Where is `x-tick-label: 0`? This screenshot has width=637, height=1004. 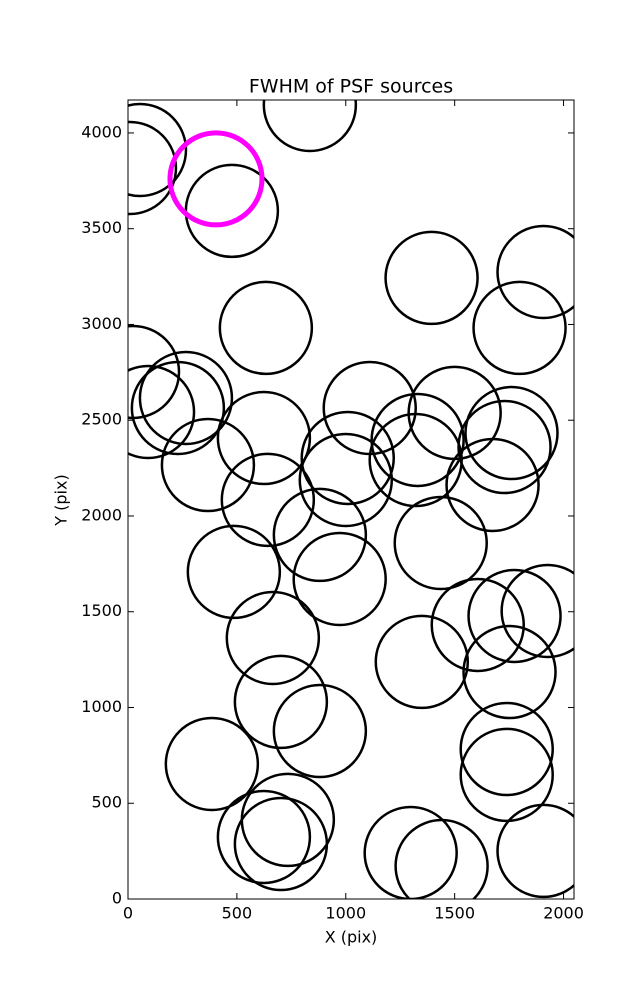
x-tick-label: 0 is located at coordinates (128, 913).